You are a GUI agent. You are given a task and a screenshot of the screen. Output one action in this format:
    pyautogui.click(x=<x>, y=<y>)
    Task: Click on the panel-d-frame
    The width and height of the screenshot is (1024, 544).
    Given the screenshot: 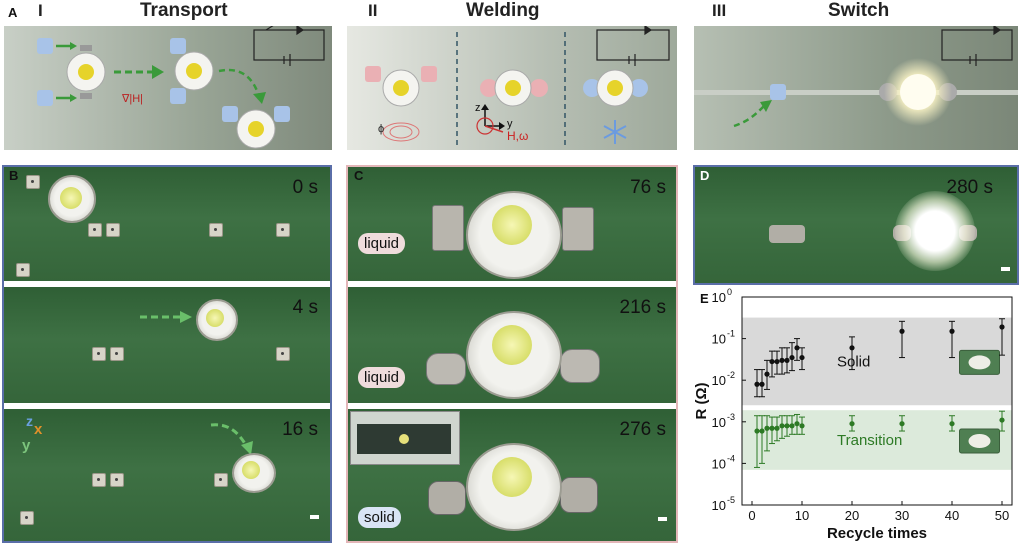 What is the action you would take?
    pyautogui.click(x=856, y=225)
    